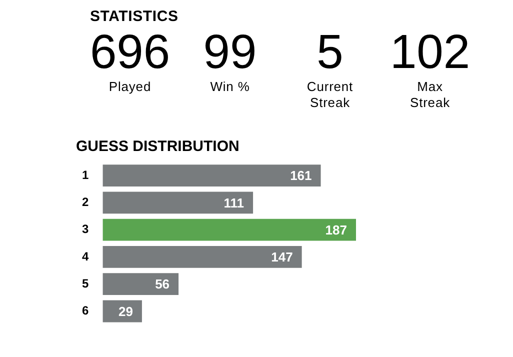 This screenshot has height=357, width=513. What do you see at coordinates (230, 52) in the screenshot?
I see `text: 99` at bounding box center [230, 52].